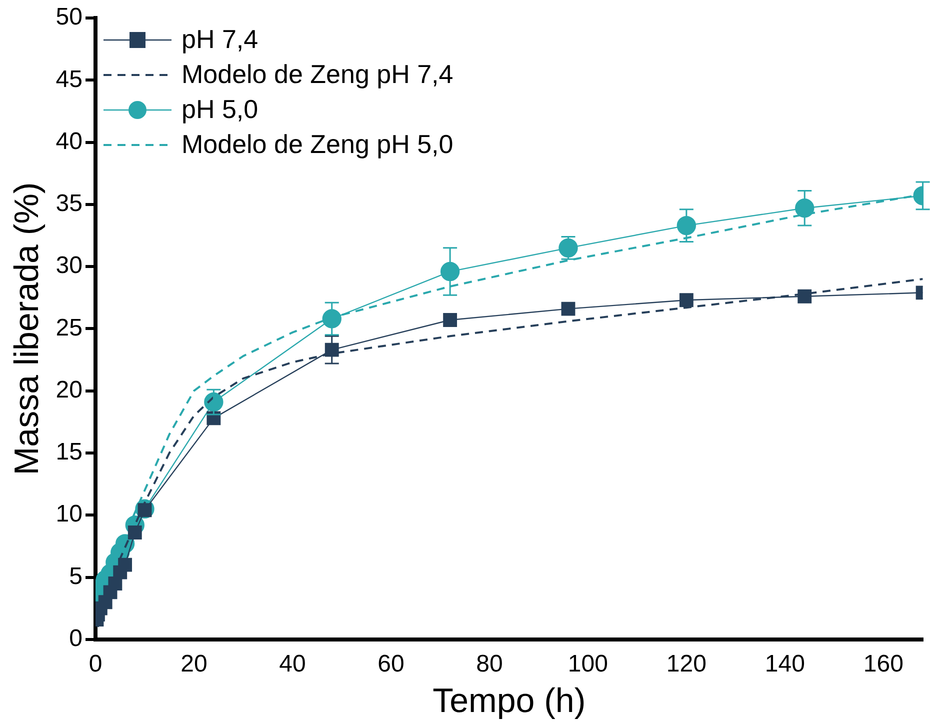 The height and width of the screenshot is (727, 933). I want to click on legend-label: pH 5,0, so click(219, 109).